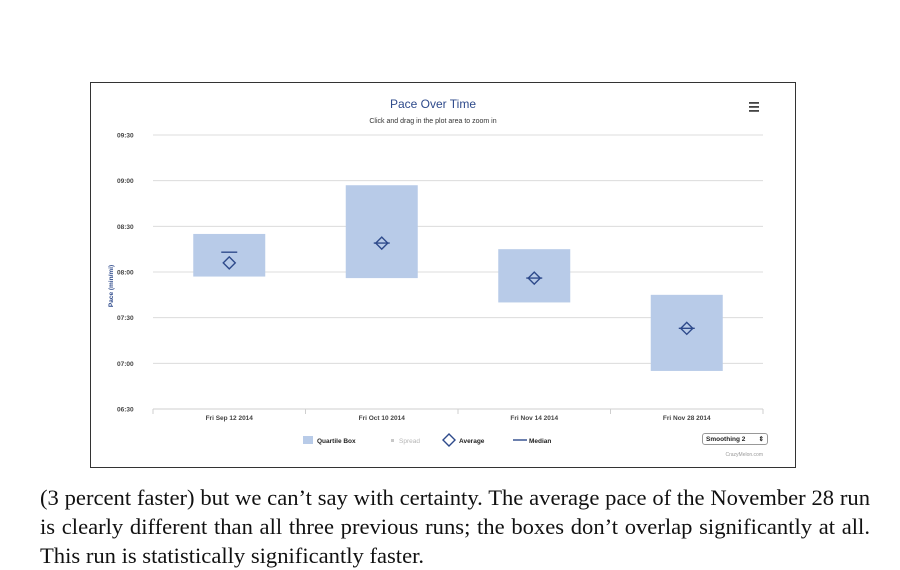 The height and width of the screenshot is (570, 900). Describe the element at coordinates (761, 439) in the screenshot. I see `select-arrows-icon: ⇕` at that location.